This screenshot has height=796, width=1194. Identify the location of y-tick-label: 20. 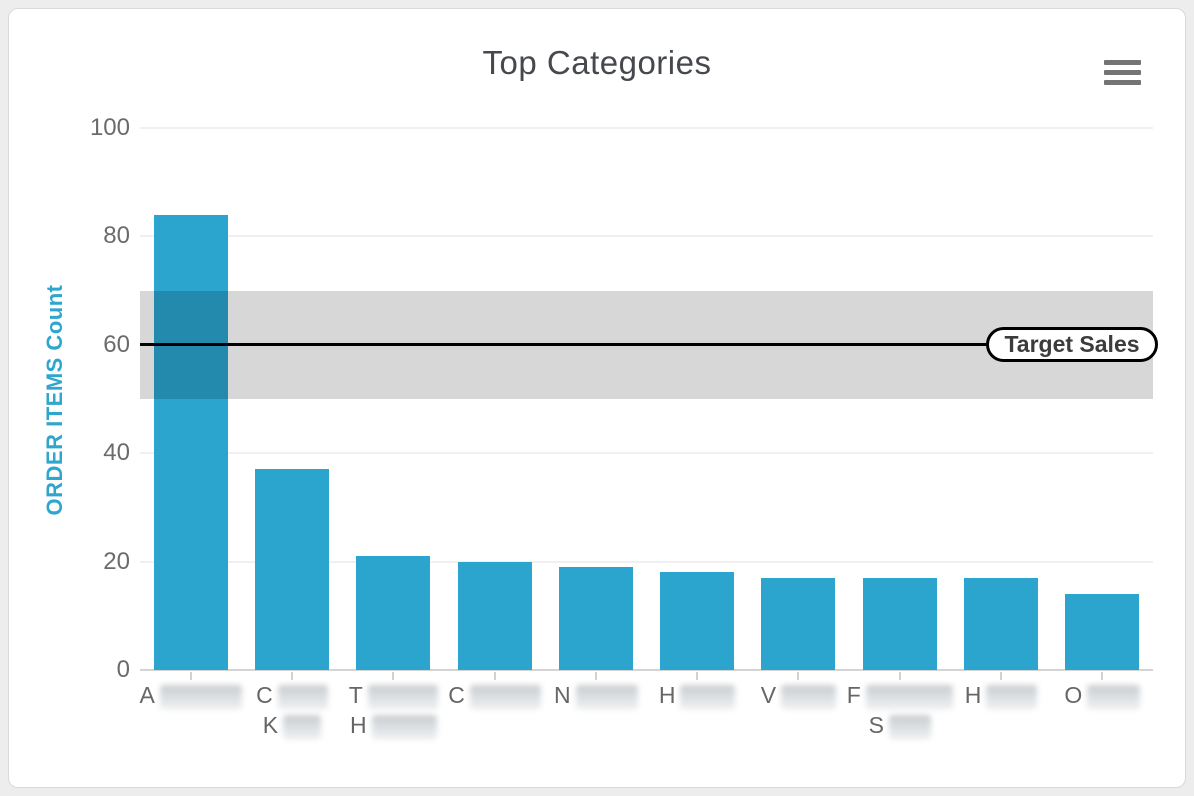
(116, 561).